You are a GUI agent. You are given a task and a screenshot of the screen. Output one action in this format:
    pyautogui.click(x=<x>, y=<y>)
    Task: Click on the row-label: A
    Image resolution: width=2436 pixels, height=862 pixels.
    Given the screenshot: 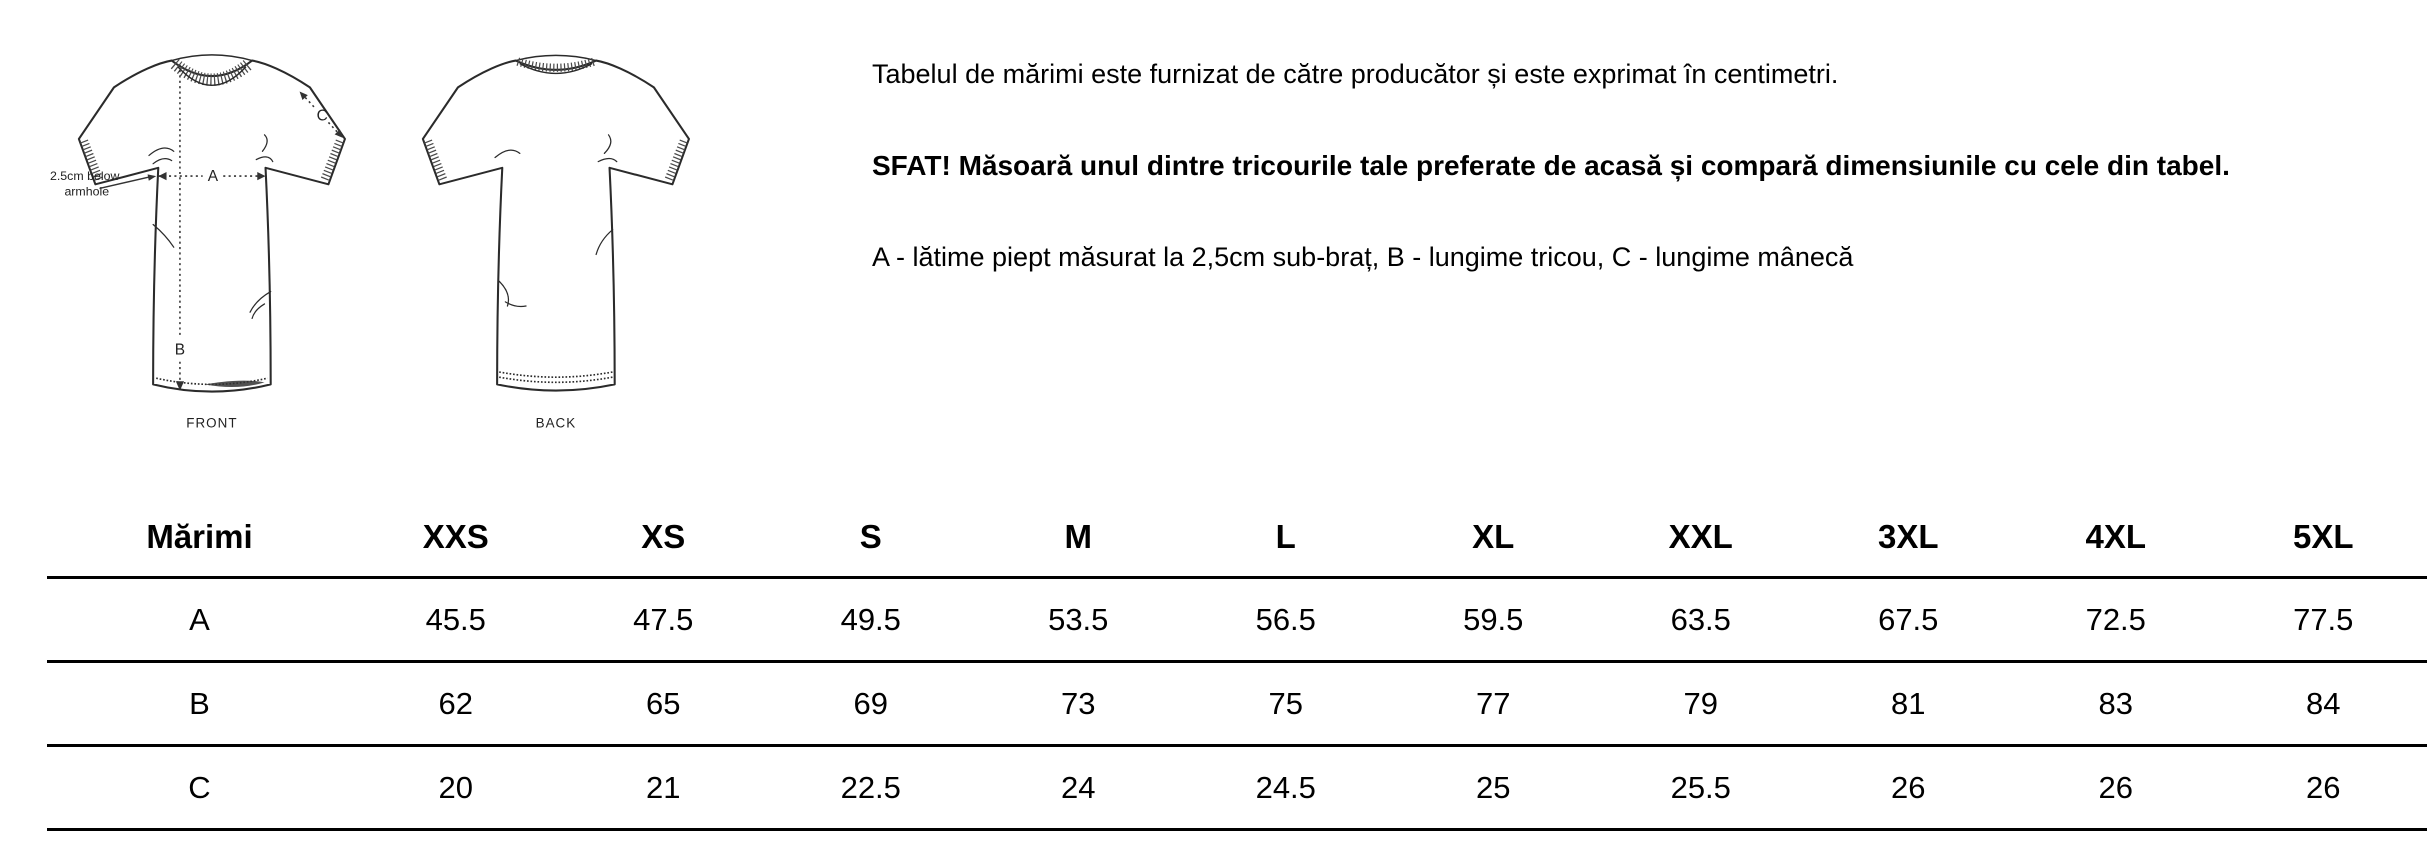 What is the action you would take?
    pyautogui.click(x=199, y=620)
    